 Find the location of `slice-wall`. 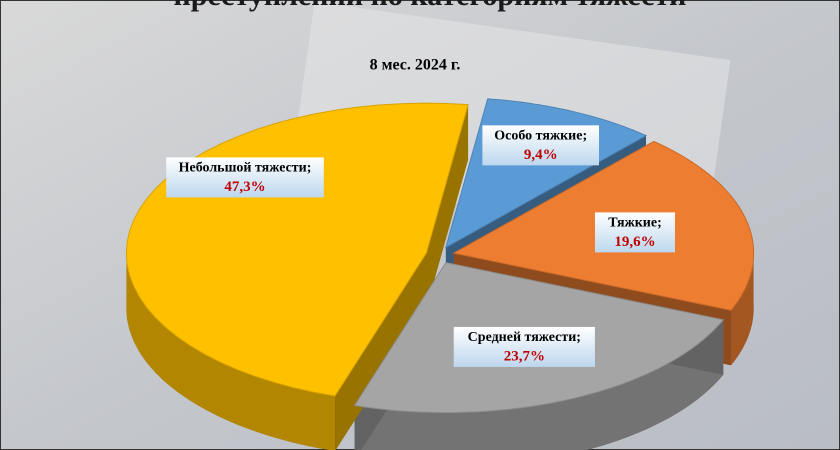

slice-wall is located at coordinates (447, 206).